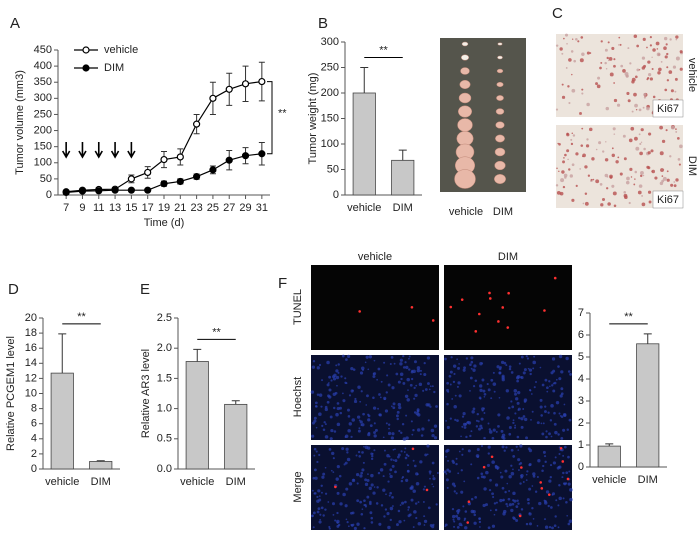 The image size is (700, 538). What do you see at coordinates (115, 208) in the screenshot?
I see `x-tick-label: 13` at bounding box center [115, 208].